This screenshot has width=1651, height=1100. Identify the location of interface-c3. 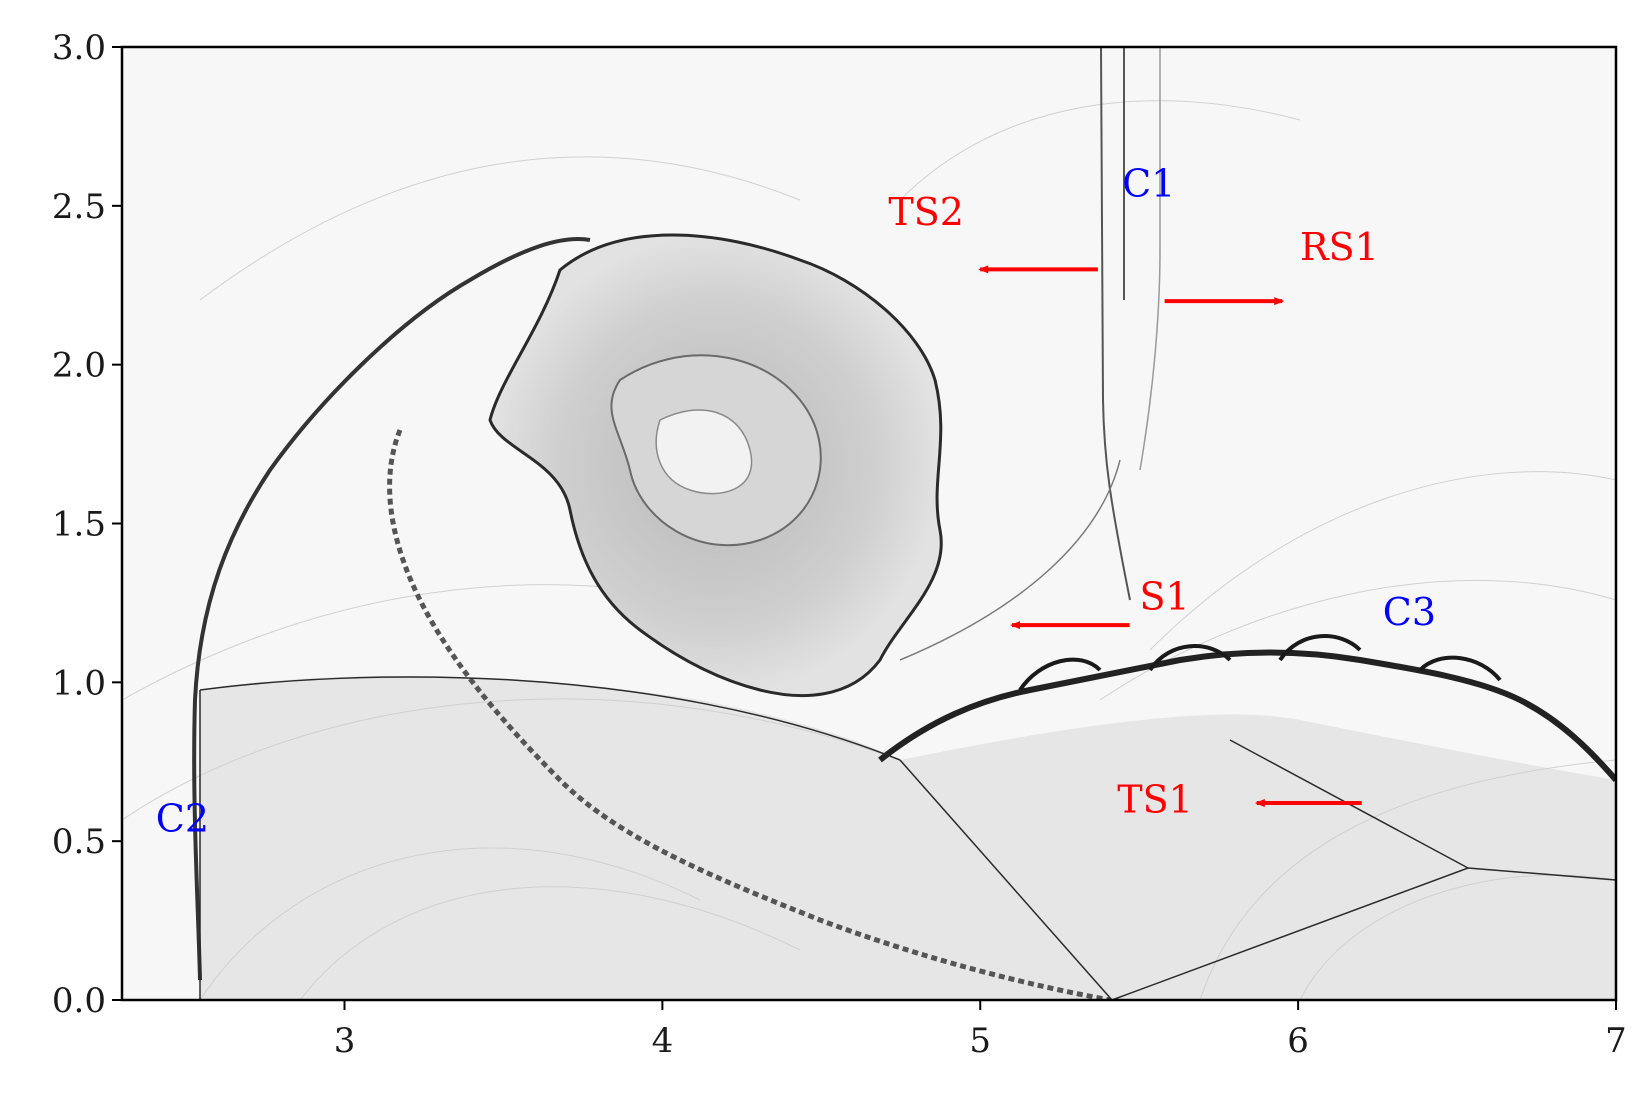
(1247, 715).